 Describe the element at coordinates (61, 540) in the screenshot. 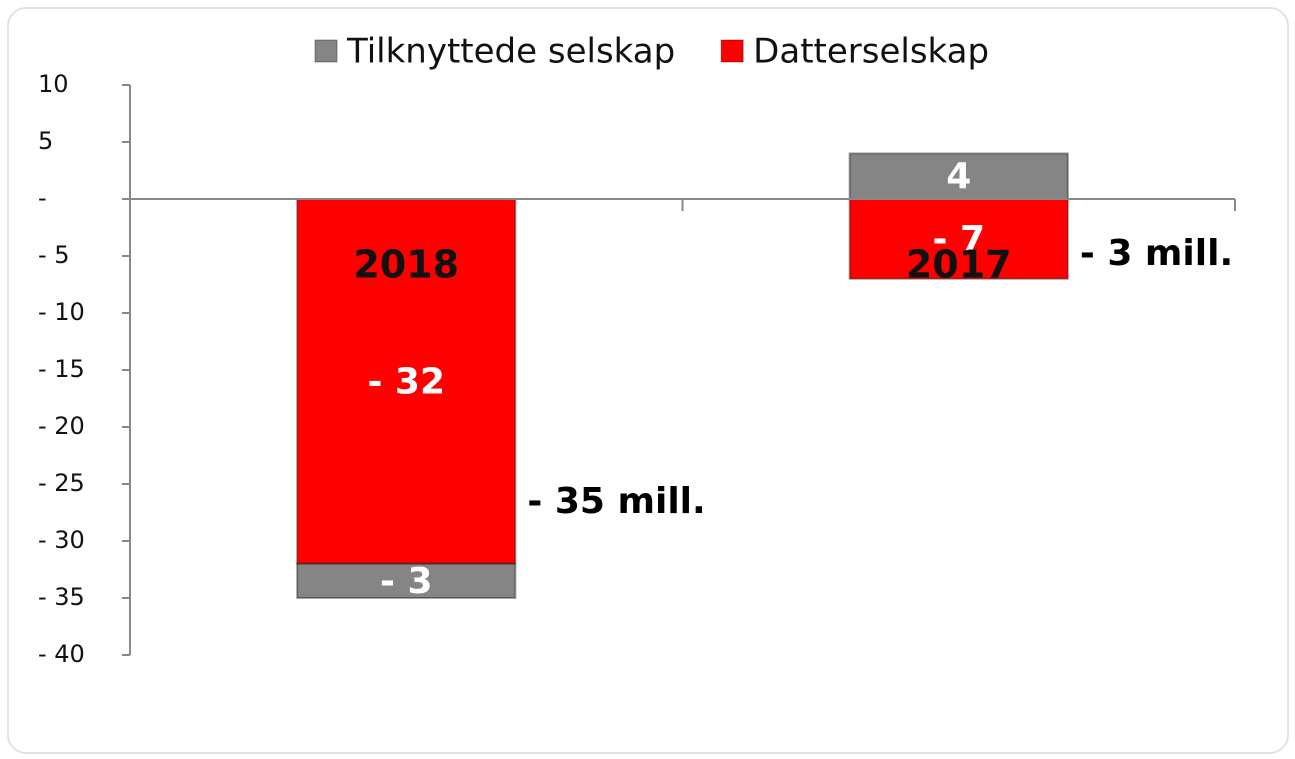

I see `y-tick-label: - 30` at that location.